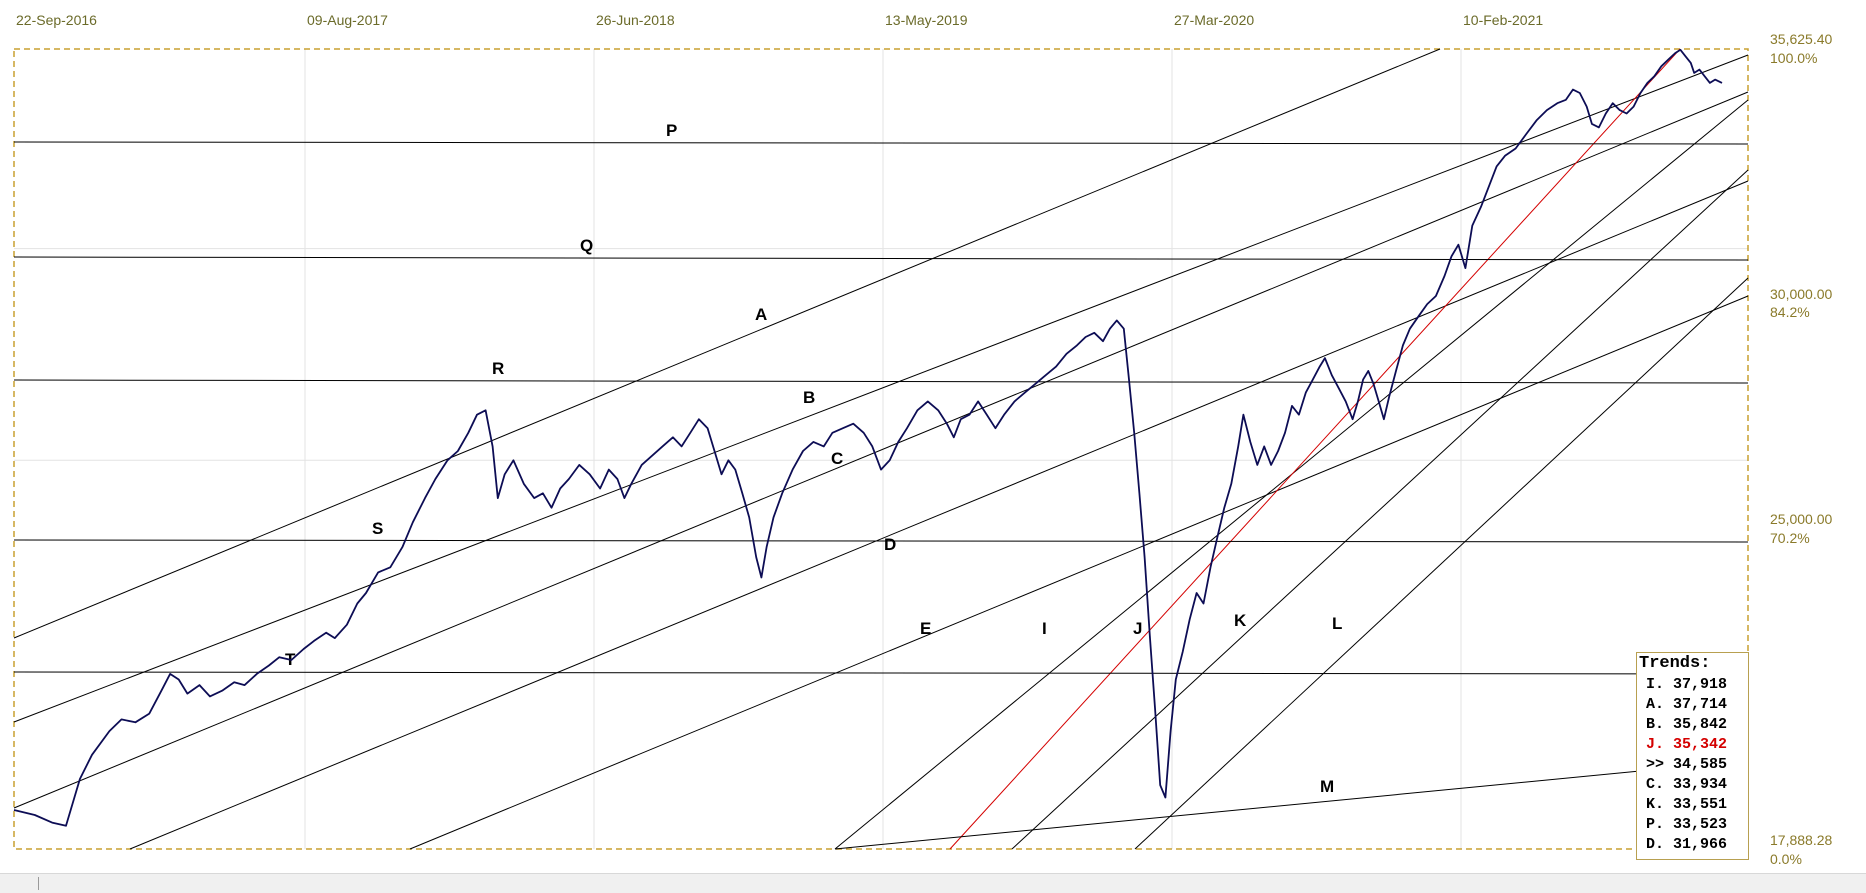  I want to click on date-tick: 13-May-2019, so click(926, 20).